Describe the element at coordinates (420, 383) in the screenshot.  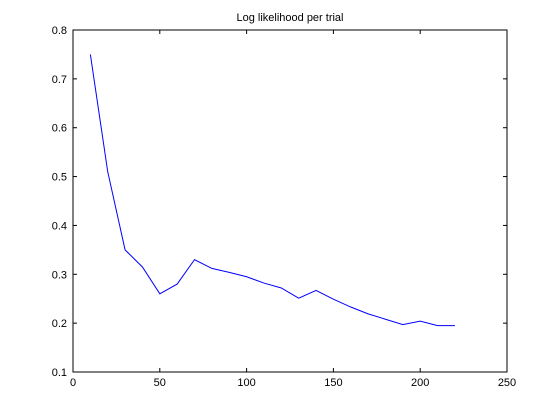
I see `x-tick-label: 200` at that location.